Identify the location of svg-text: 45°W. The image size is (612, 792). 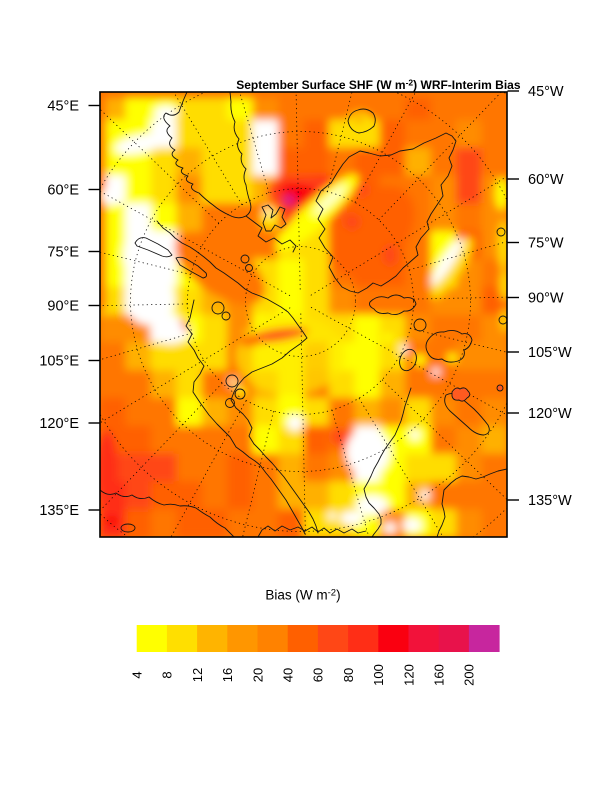
(546, 92).